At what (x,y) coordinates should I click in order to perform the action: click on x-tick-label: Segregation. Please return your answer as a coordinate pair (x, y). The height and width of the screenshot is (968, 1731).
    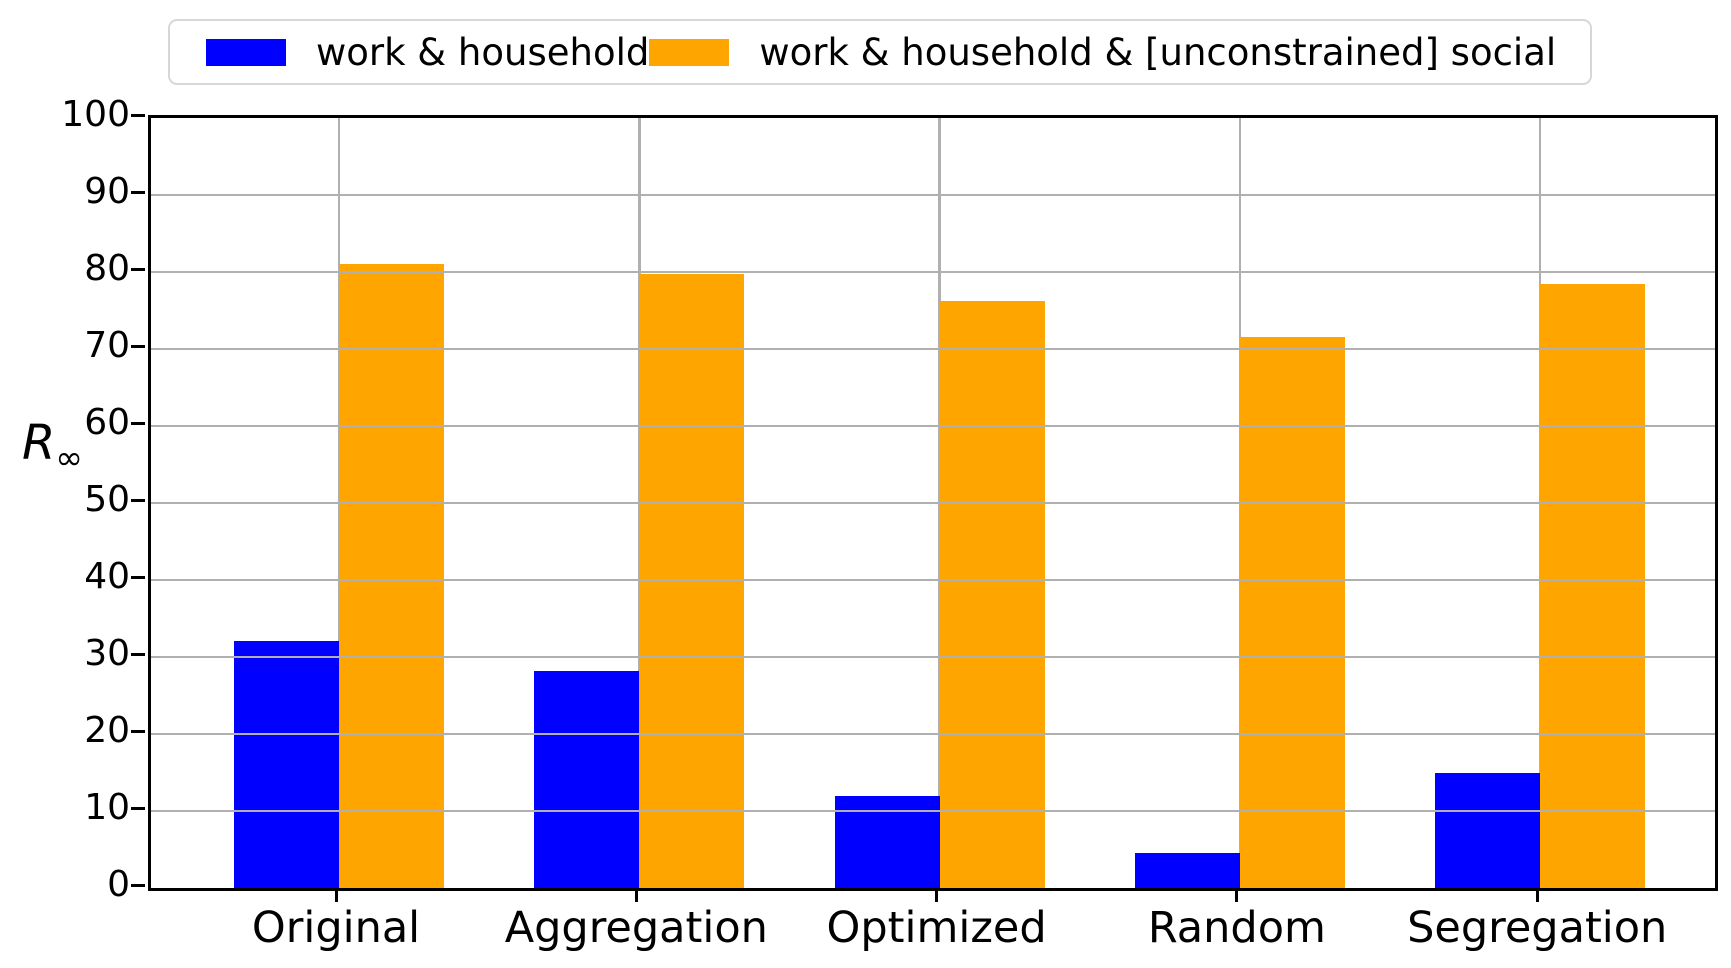
    Looking at the image, I should click on (1537, 928).